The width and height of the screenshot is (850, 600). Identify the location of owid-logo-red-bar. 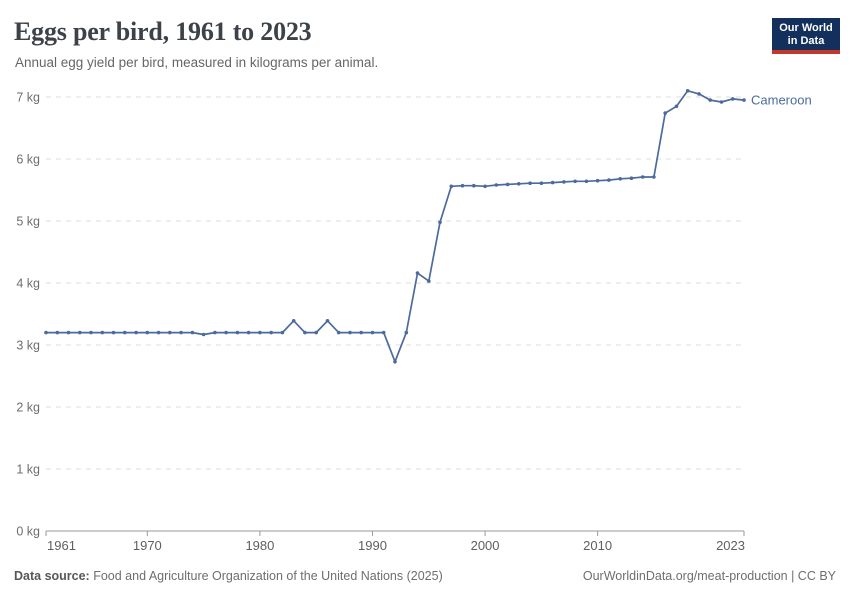
(806, 52).